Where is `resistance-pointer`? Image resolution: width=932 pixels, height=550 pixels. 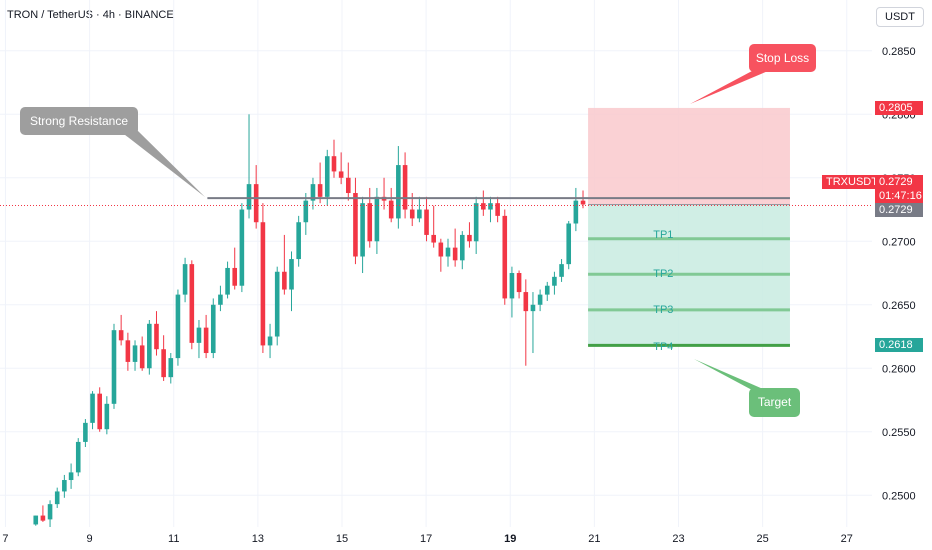
resistance-pointer is located at coordinates (162, 164).